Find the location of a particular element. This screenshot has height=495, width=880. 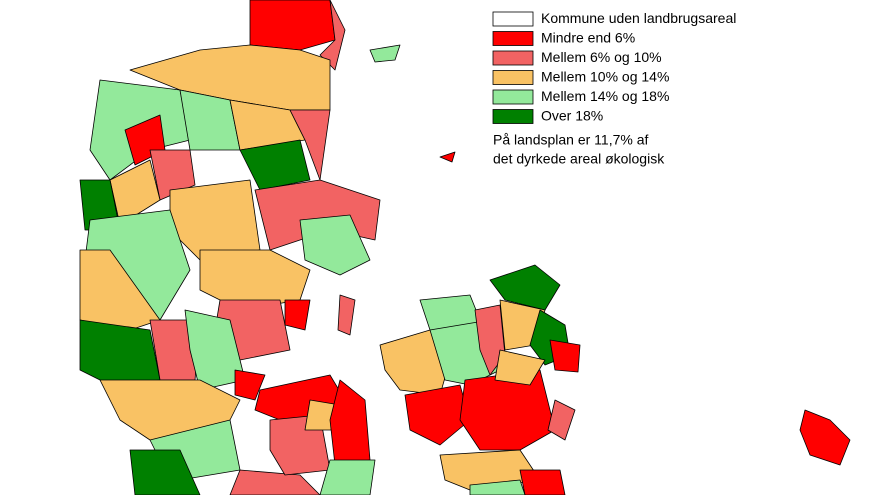

note-line: det dyrkede areal økologisk is located at coordinates (579, 159).